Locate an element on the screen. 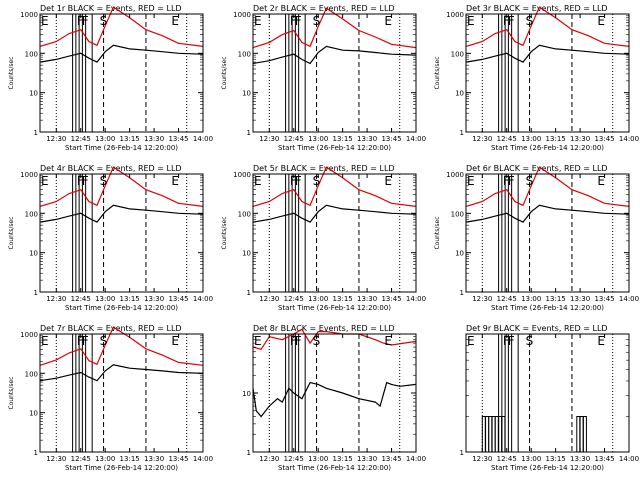 Image resolution: width=640 pixels, height=480 pixels. panel-title: Det 6r BLACK = Events, RED = LLD is located at coordinates (537, 168).